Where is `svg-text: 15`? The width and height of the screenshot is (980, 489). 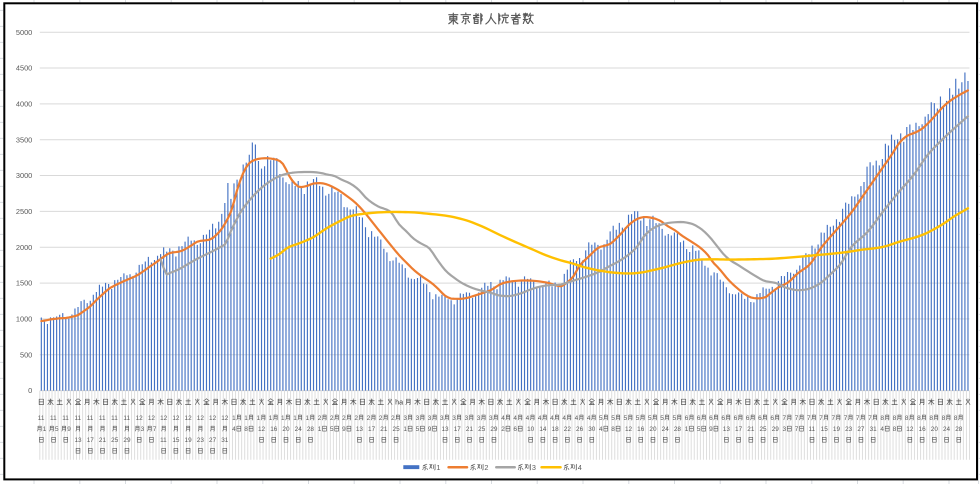
svg-text: 15 is located at coordinates (176, 440).